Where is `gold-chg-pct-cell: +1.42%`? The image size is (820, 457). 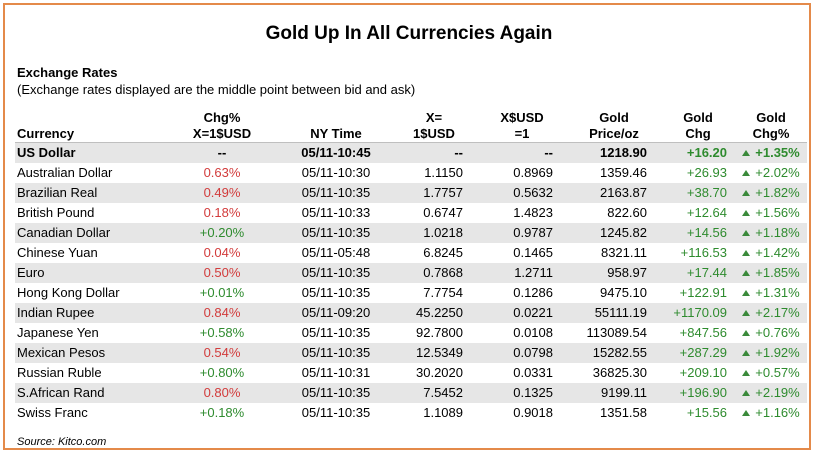 gold-chg-pct-cell: +1.42% is located at coordinates (771, 253).